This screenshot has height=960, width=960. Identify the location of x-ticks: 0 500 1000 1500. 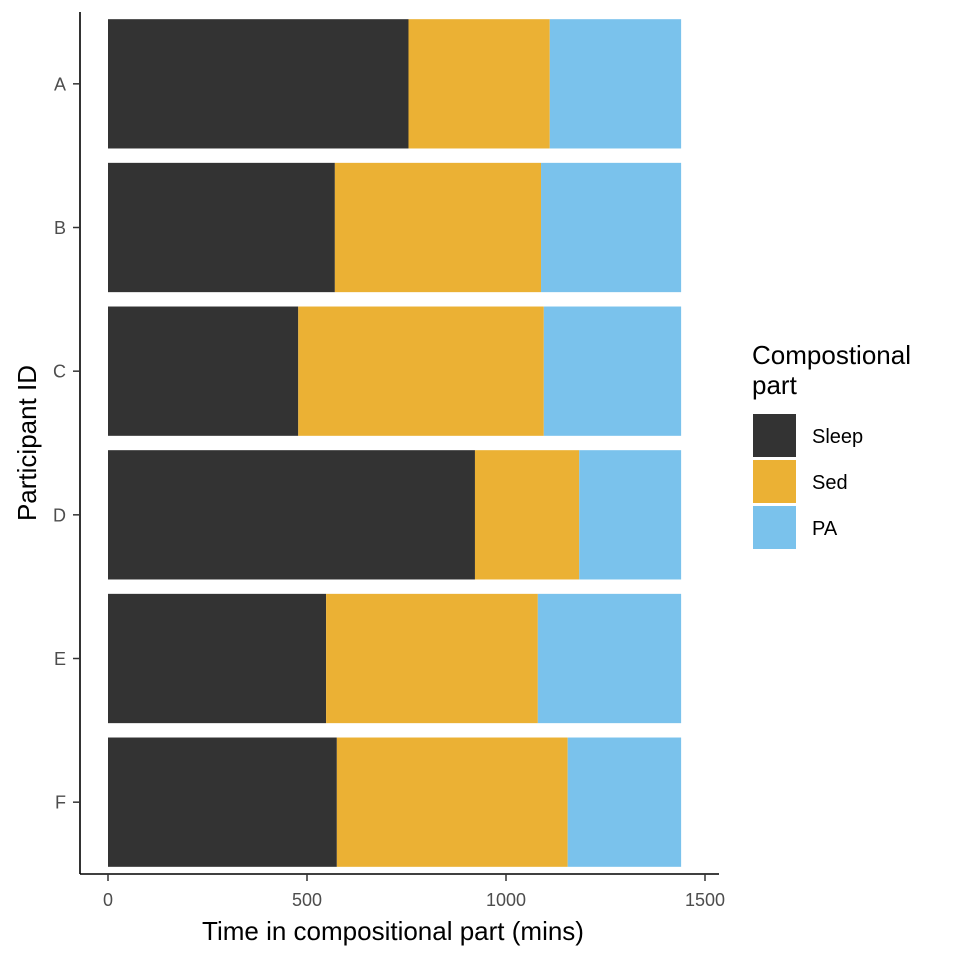
(414, 892).